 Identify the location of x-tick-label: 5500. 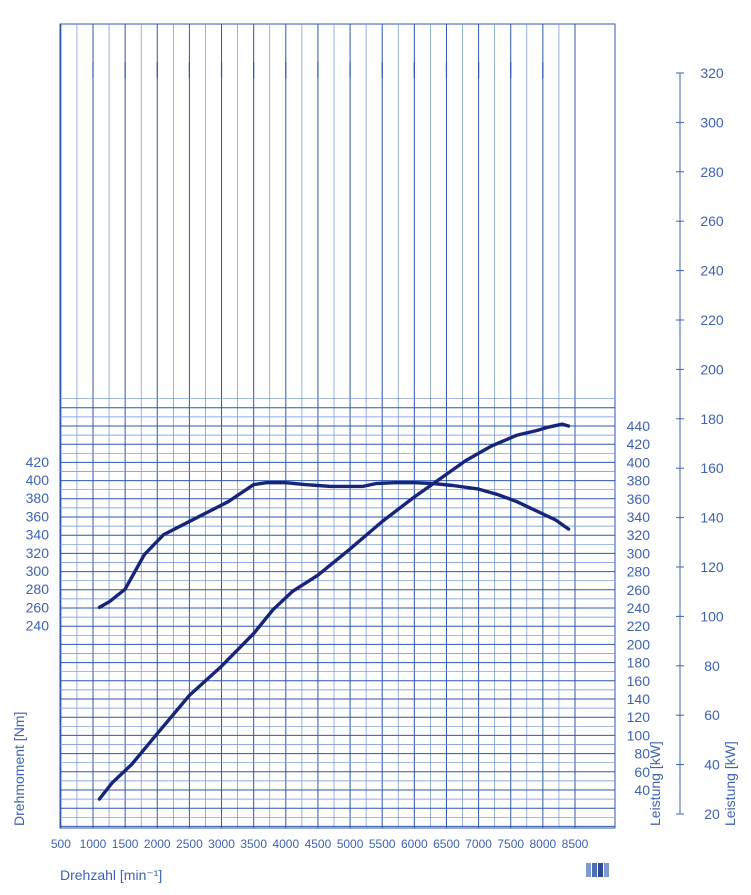
(382, 844).